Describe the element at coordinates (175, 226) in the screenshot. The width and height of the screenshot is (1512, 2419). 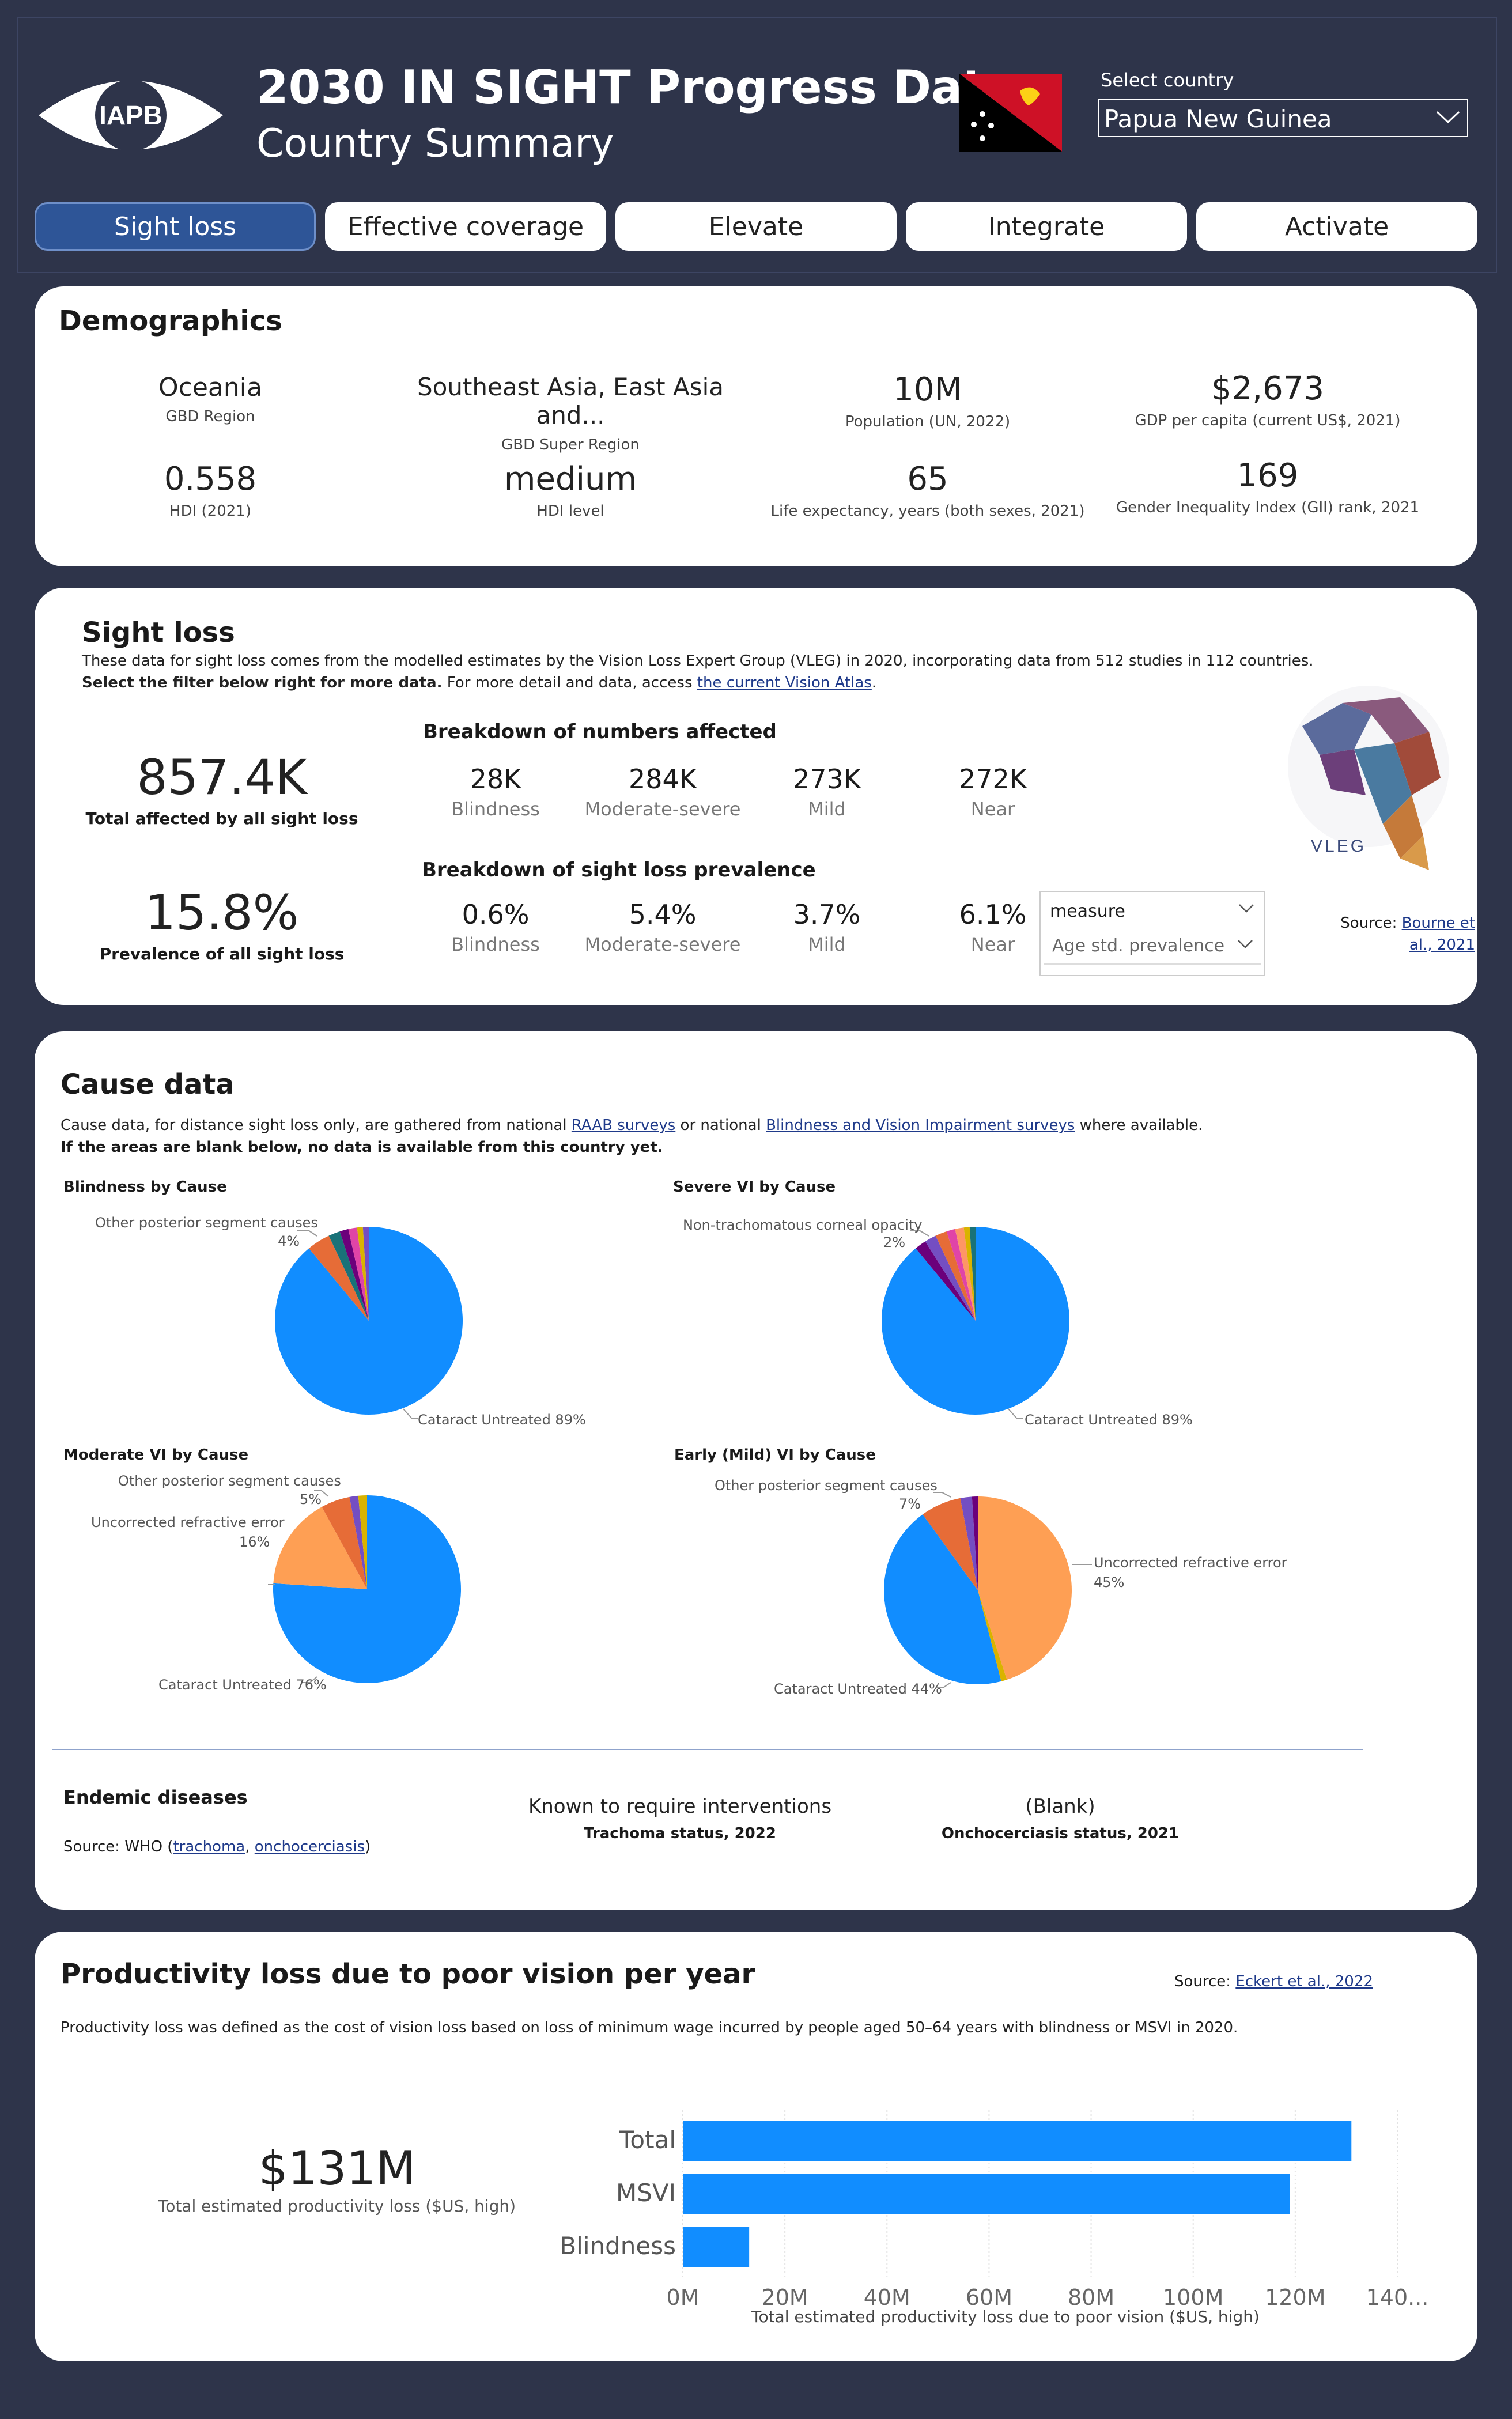
I see `tab-sight-loss: Sight loss` at that location.